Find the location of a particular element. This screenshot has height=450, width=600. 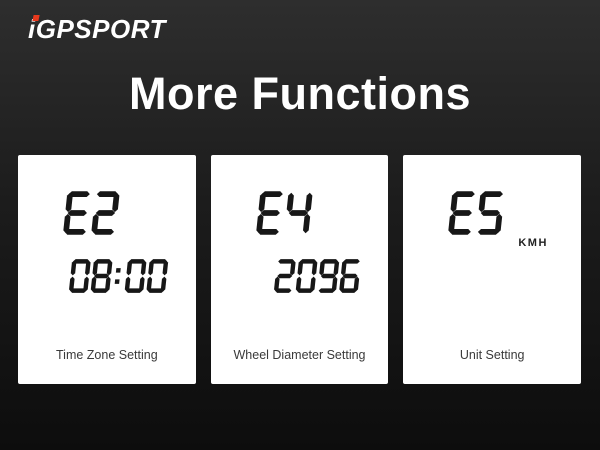

unit-label: KMH is located at coordinates (533, 243).